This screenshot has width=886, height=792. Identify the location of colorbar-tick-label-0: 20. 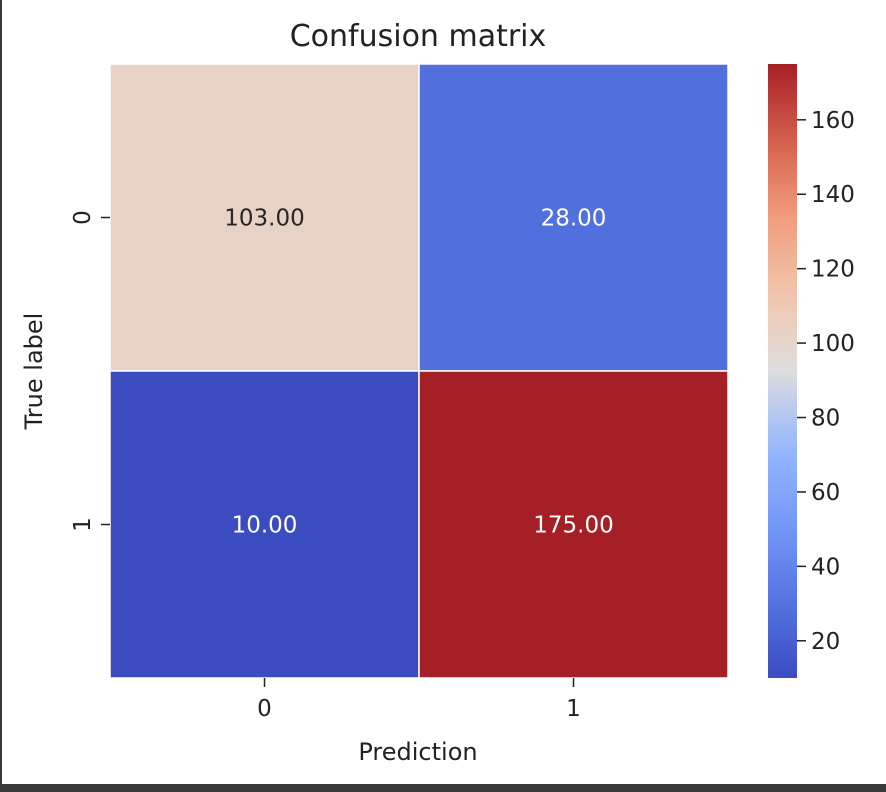
(825, 642).